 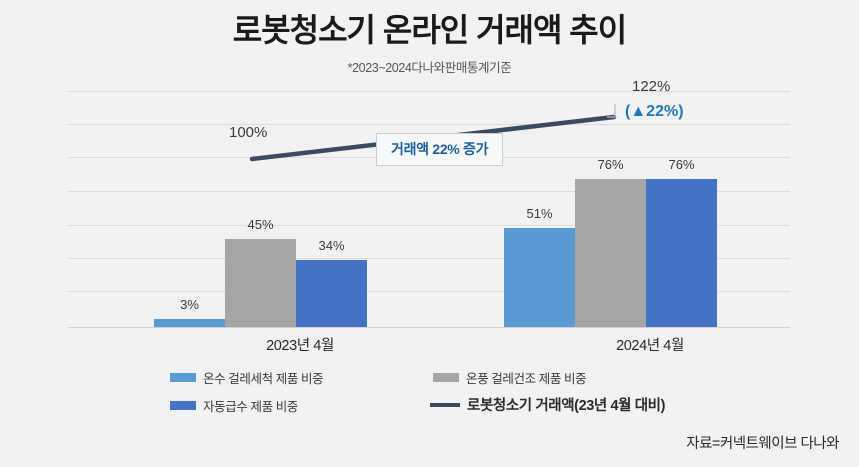 I want to click on callout-box: 거래액 22% 증가, so click(x=440, y=149).